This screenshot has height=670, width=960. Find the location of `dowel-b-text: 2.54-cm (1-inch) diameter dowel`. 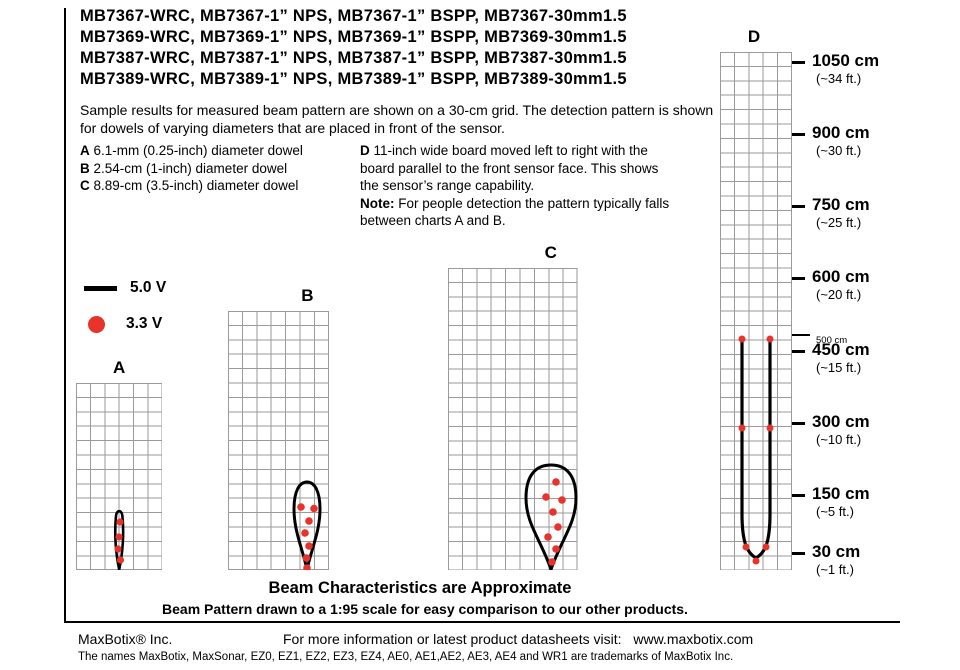

dowel-b-text: 2.54-cm (1-inch) diameter dowel is located at coordinates (190, 168).